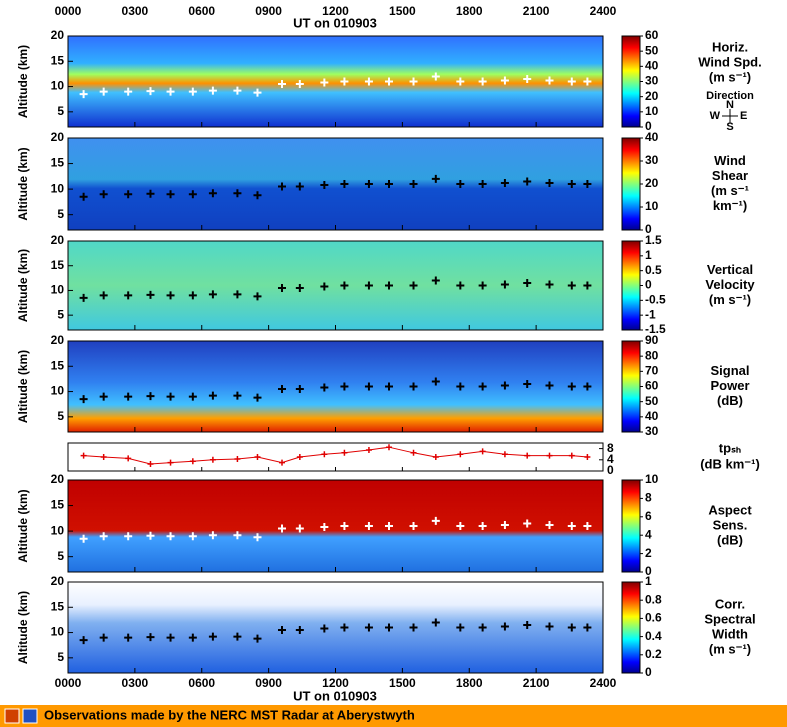 This screenshot has height=727, width=787. What do you see at coordinates (648, 571) in the screenshot?
I see `colorbar-tick-label: 0` at bounding box center [648, 571].